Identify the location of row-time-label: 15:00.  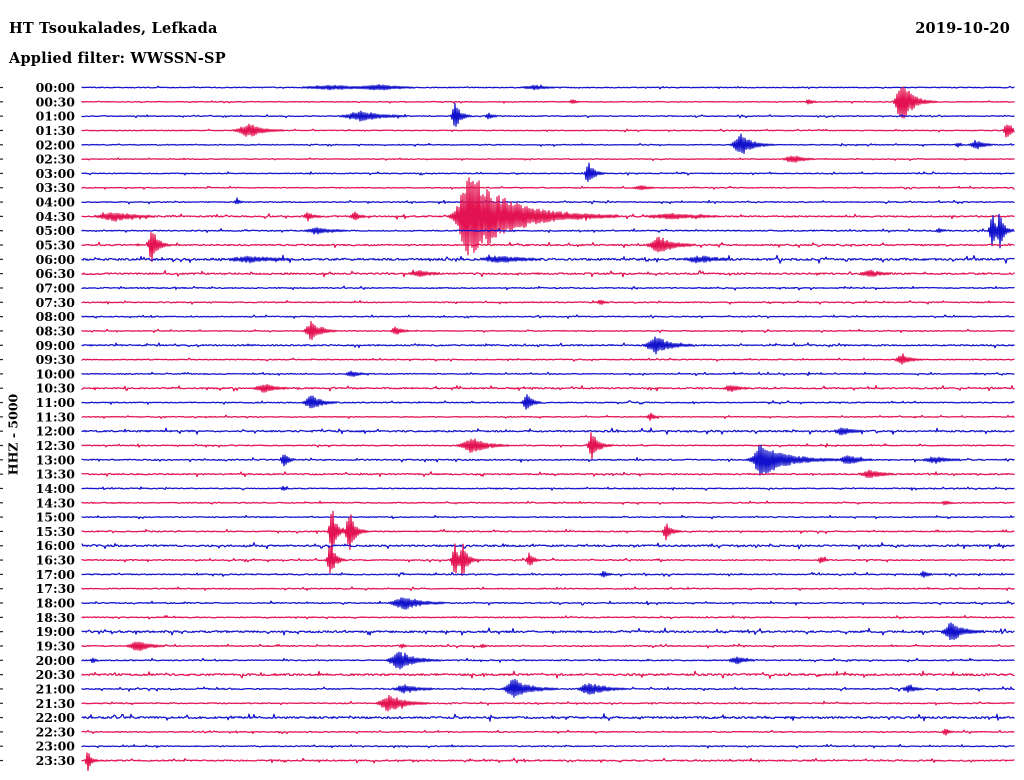
(56, 517).